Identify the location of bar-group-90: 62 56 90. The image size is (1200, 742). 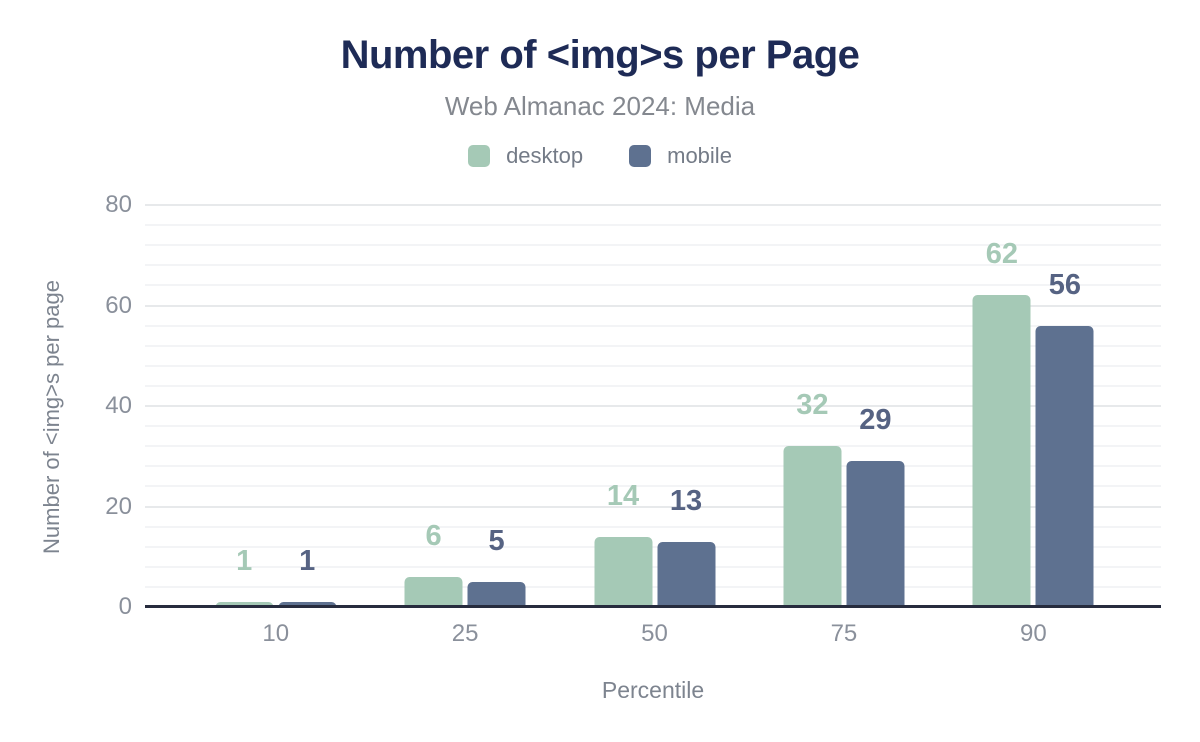
(1033, 426).